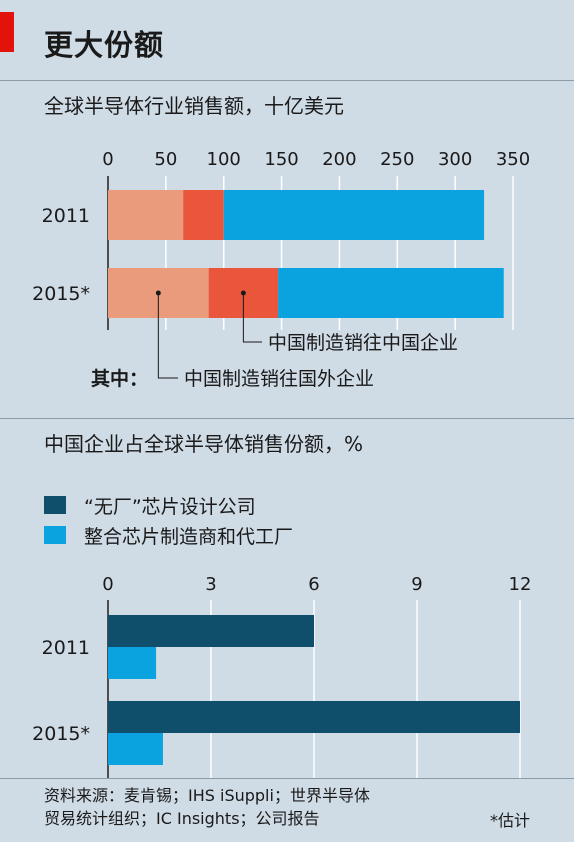 The width and height of the screenshot is (574, 842). What do you see at coordinates (455, 159) in the screenshot?
I see `chart1-tick-label: 300` at bounding box center [455, 159].